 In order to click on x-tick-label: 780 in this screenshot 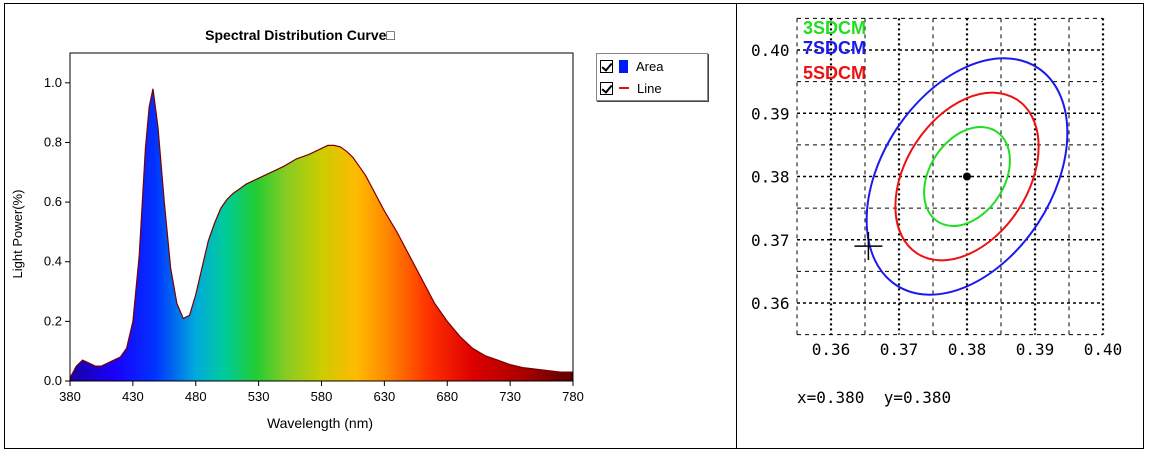, I will do `click(573, 396)`.